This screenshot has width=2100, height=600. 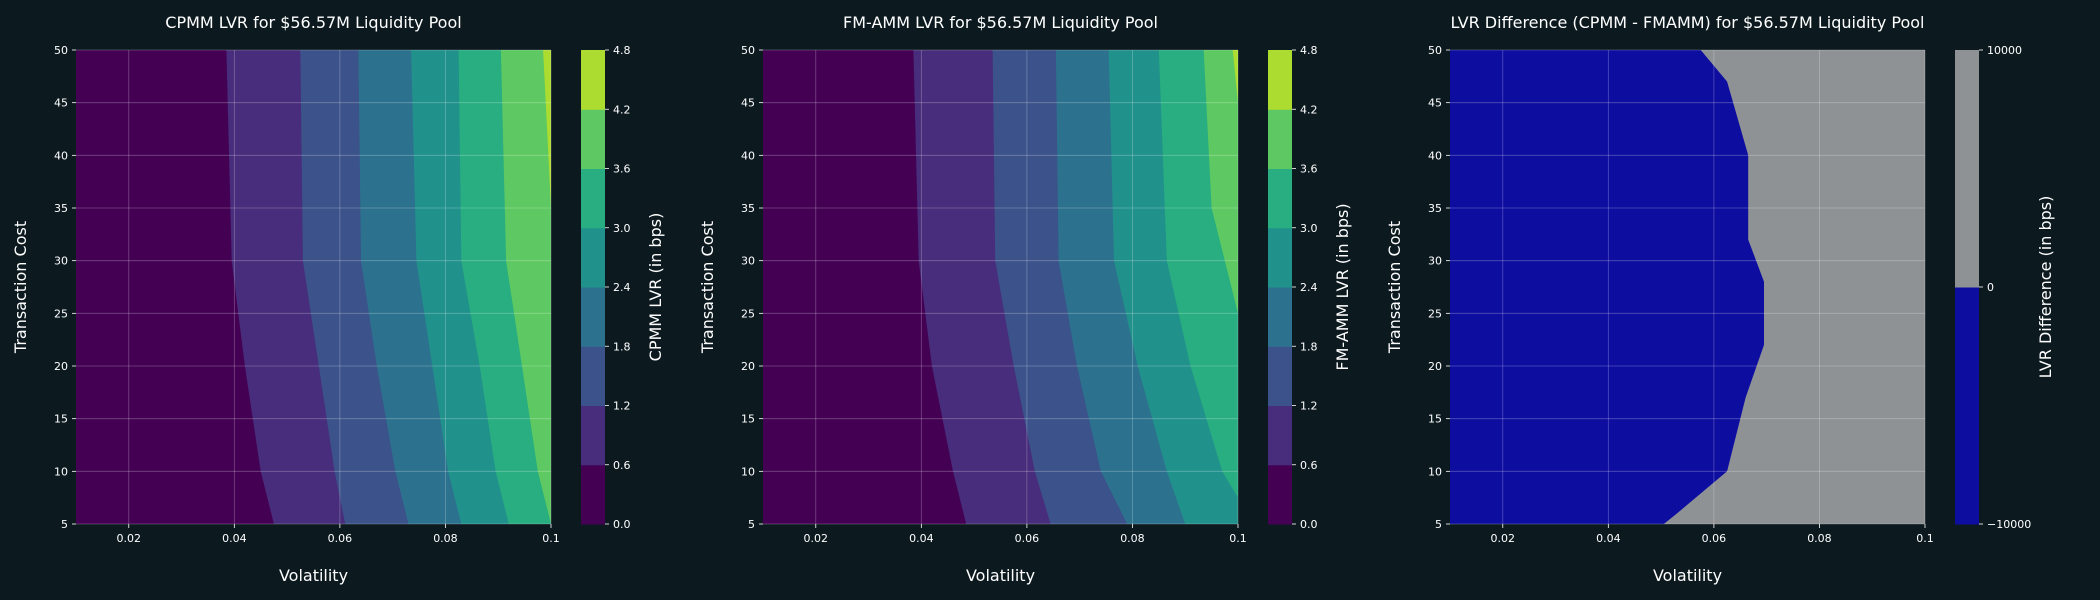 I want to click on colorbar-tick-label: 10000, so click(x=2004, y=50).